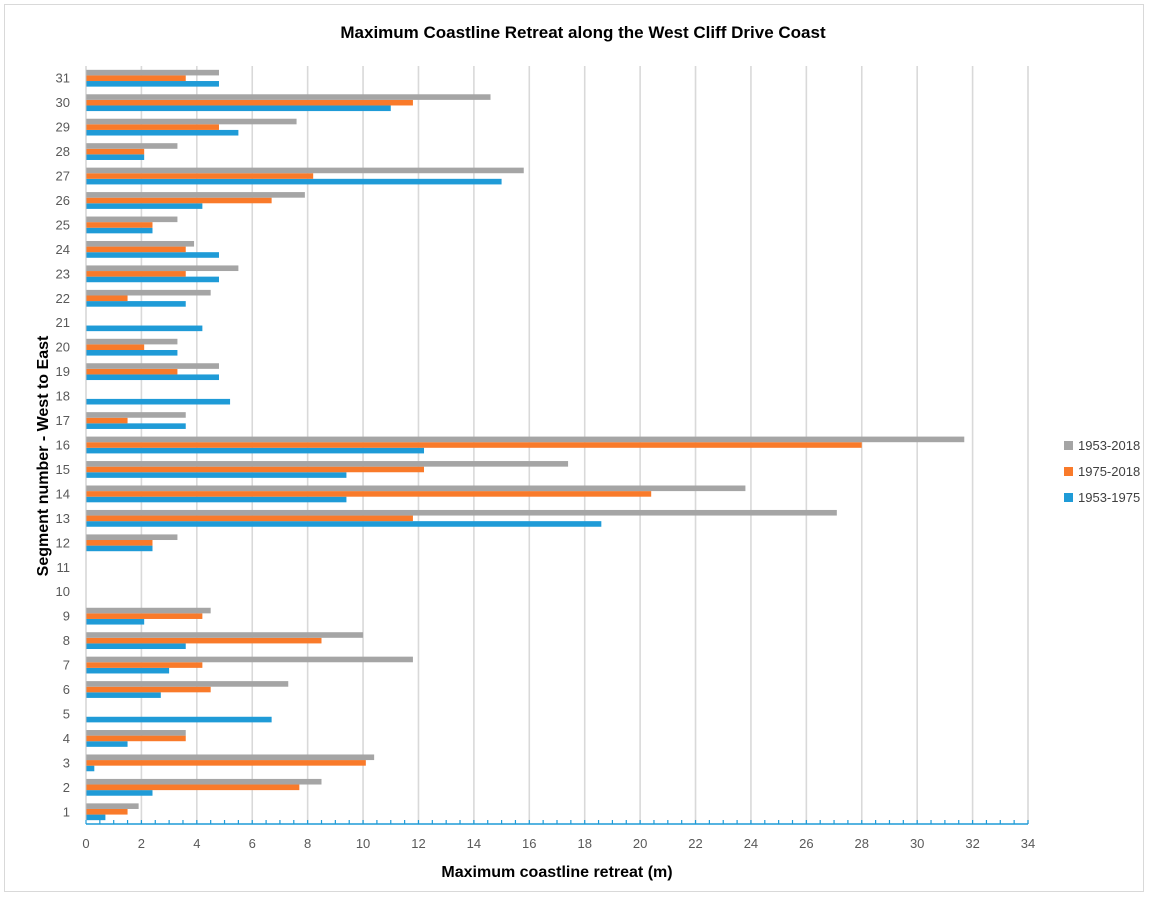  Describe the element at coordinates (640, 843) in the screenshot. I see `x-tick-label: 20` at that location.